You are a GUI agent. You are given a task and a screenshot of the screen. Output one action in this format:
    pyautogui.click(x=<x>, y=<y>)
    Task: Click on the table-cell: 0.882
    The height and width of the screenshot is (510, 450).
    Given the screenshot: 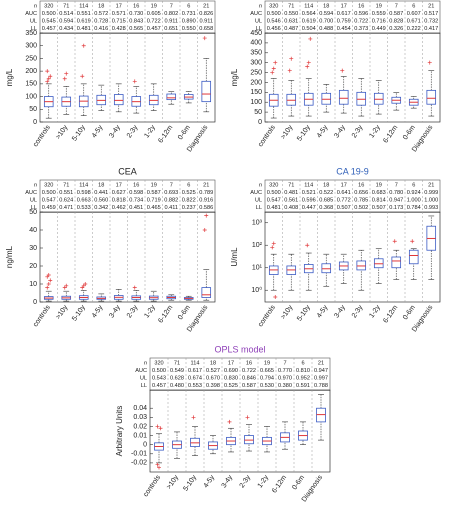 What is the action you would take?
    pyautogui.click(x=171, y=200)
    